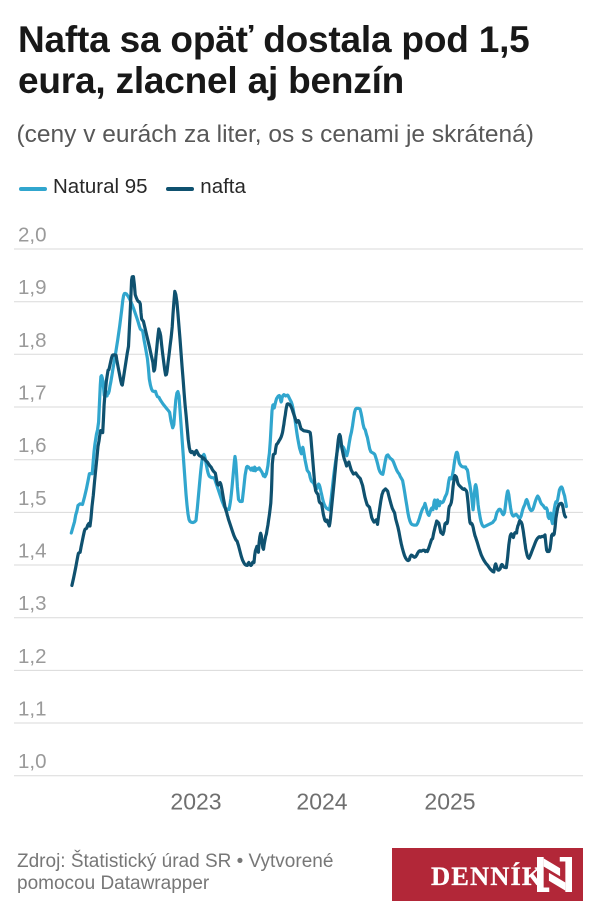 The width and height of the screenshot is (600, 919). I want to click on svg-text: 1,9, so click(32, 287).